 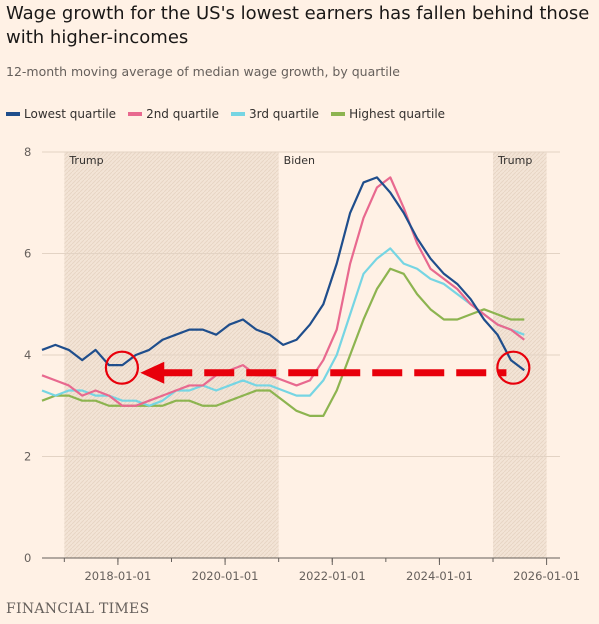 What do you see at coordinates (546, 576) in the screenshot?
I see `x-tick-label-4: 2026-01-01` at bounding box center [546, 576].